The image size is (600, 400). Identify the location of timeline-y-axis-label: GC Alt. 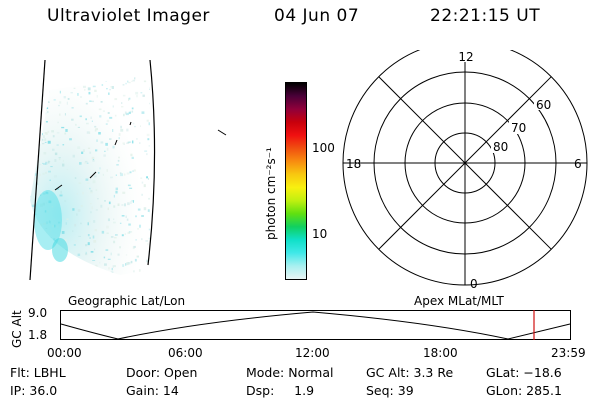
(17, 329).